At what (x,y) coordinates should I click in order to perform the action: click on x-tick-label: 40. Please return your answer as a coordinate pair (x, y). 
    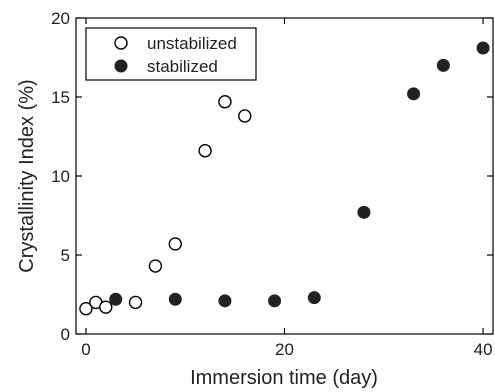
    Looking at the image, I should click on (483, 349).